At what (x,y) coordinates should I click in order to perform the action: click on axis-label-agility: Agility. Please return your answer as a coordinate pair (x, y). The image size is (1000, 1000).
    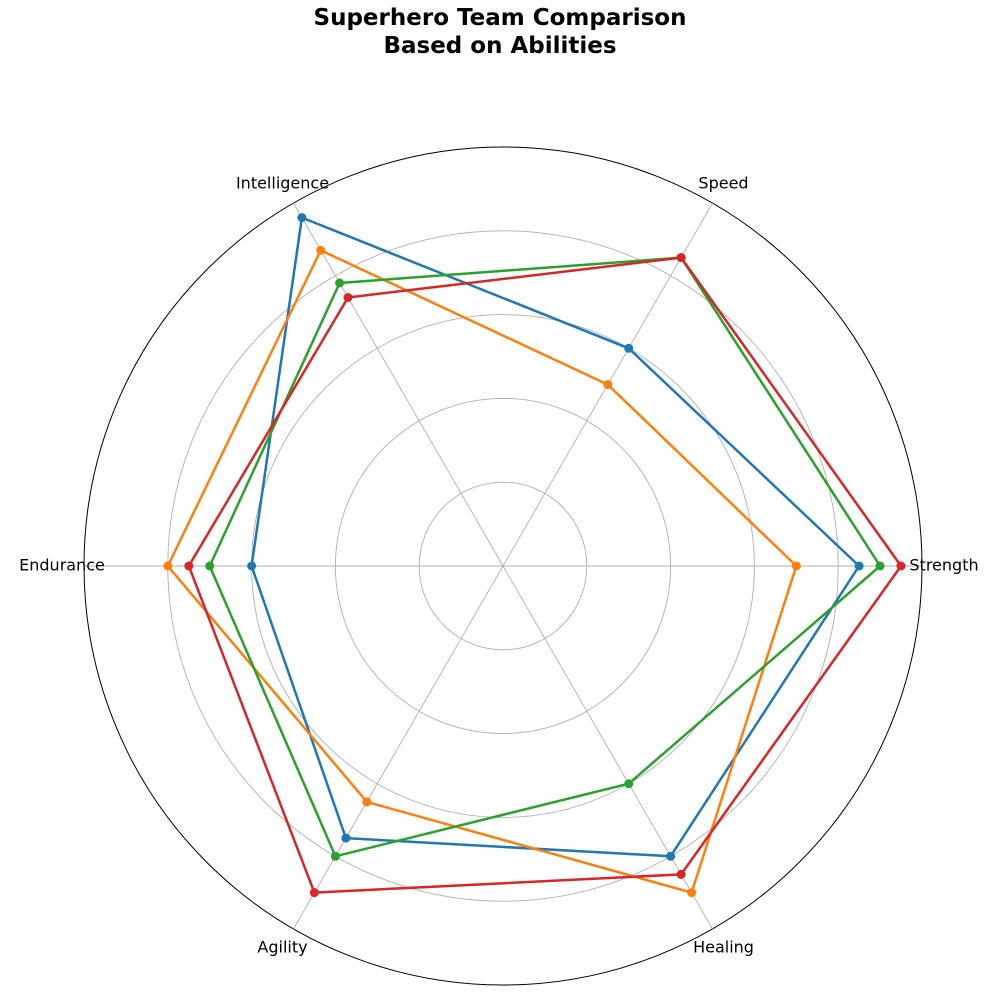
    Looking at the image, I should click on (282, 946).